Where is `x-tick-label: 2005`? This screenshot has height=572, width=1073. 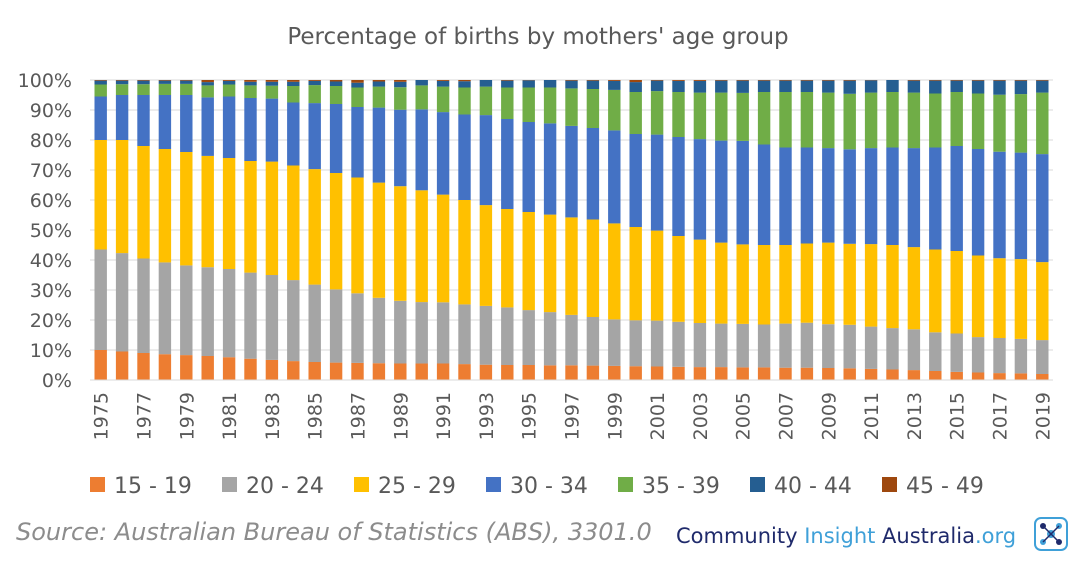
x-tick-label: 2005 is located at coordinates (744, 416).